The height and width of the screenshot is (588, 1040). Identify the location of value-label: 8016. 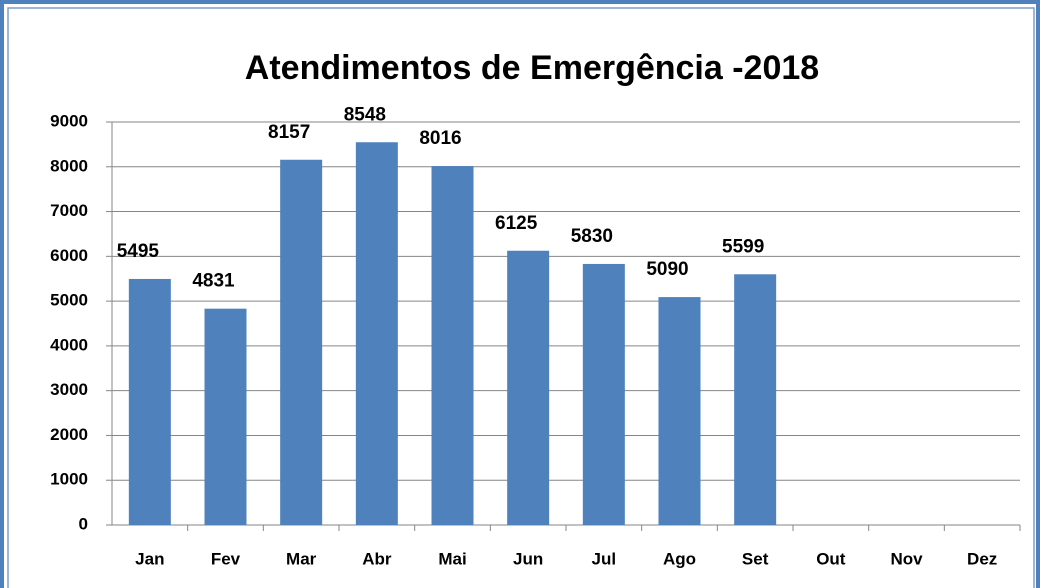
(440, 138).